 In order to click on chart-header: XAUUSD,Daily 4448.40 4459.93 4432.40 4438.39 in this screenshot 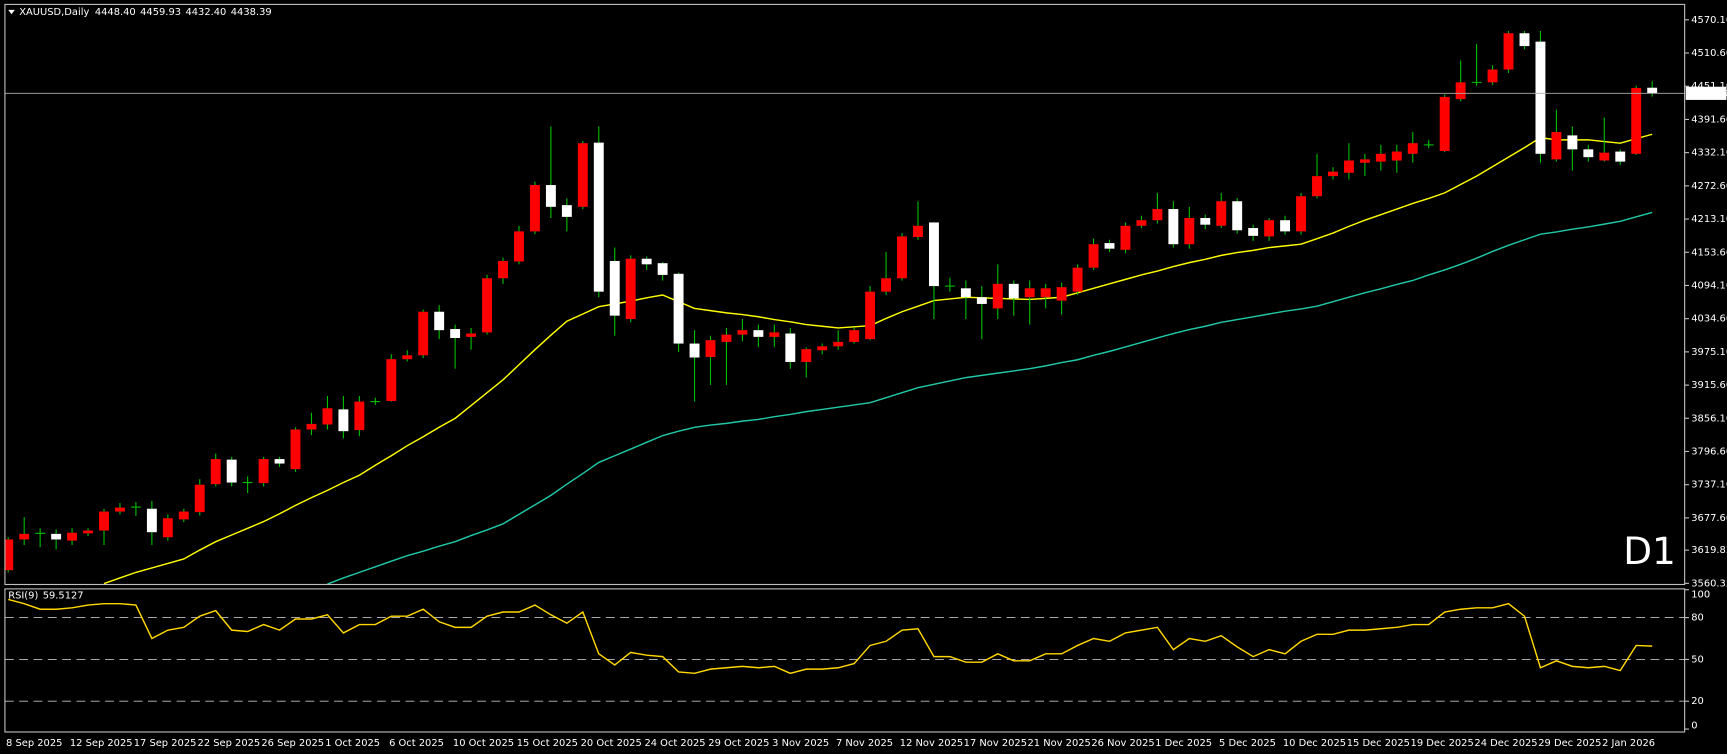, I will do `click(145, 12)`.